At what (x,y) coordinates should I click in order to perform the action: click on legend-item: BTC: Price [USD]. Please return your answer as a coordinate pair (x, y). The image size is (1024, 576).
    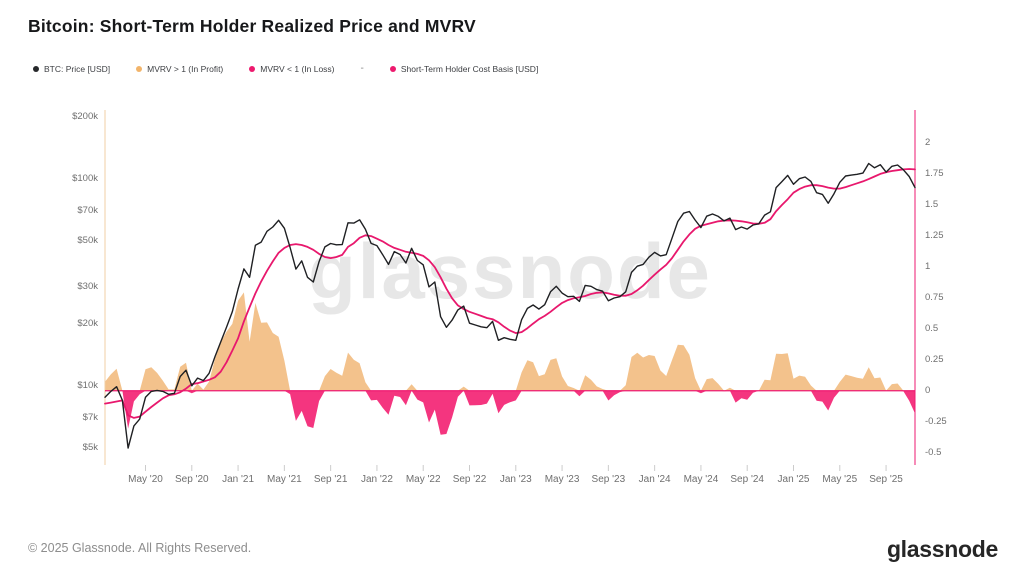
    Looking at the image, I should click on (71, 69).